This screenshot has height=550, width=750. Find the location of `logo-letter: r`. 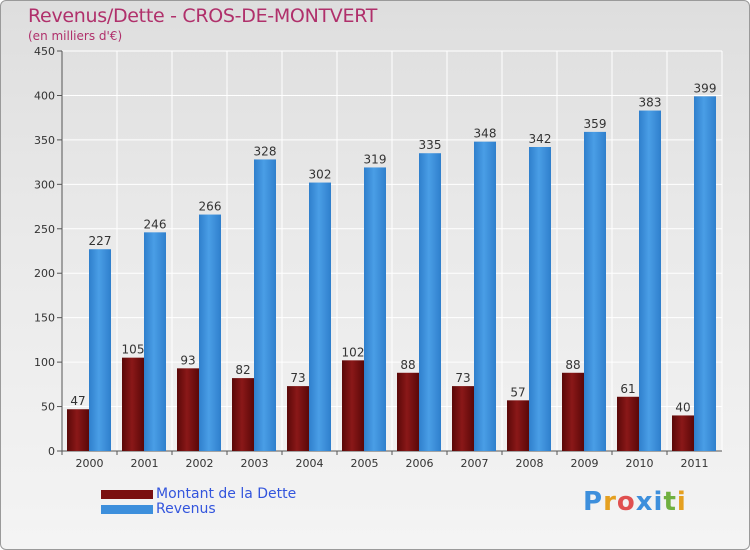

logo-letter: r is located at coordinates (610, 502).